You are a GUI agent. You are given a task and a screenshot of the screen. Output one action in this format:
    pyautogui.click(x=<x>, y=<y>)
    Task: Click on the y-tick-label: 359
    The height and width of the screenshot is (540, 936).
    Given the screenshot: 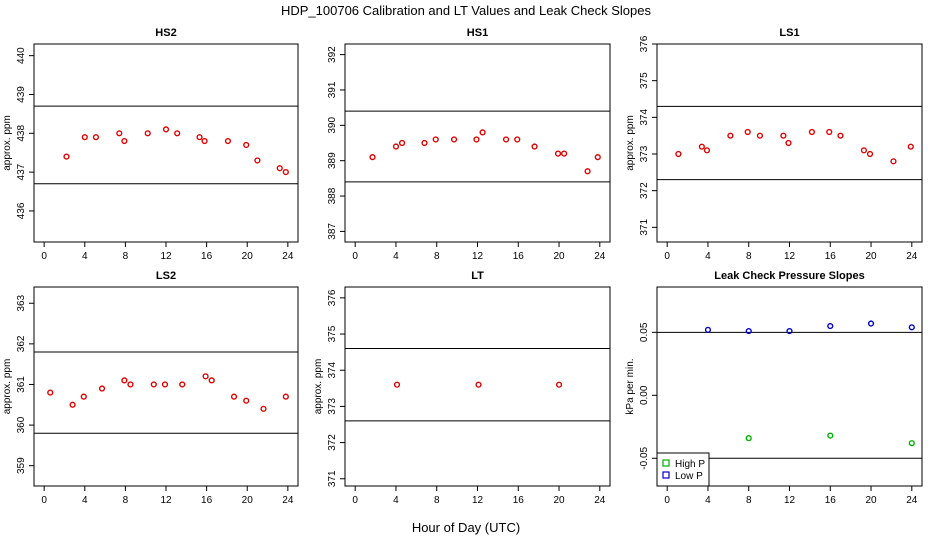 What is the action you would take?
    pyautogui.click(x=21, y=465)
    